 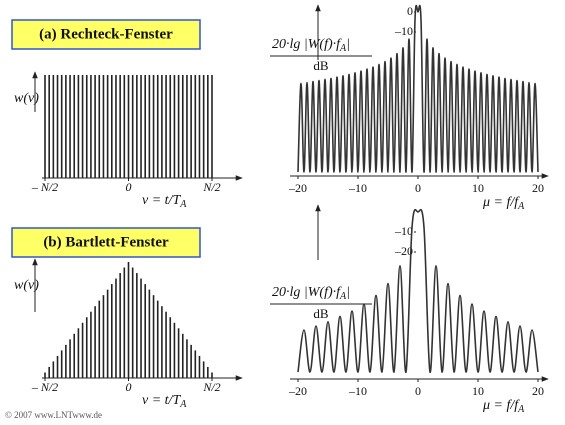 I want to click on y-tick-label: 0, so click(x=410, y=11).